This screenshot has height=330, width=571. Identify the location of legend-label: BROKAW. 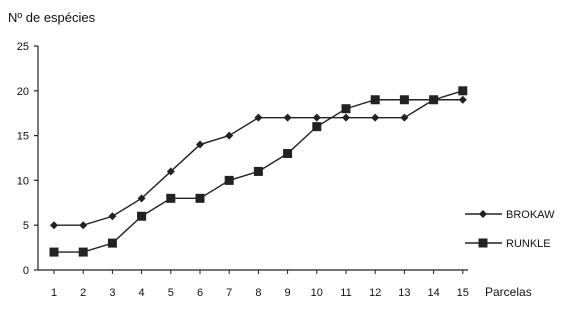
(530, 215).